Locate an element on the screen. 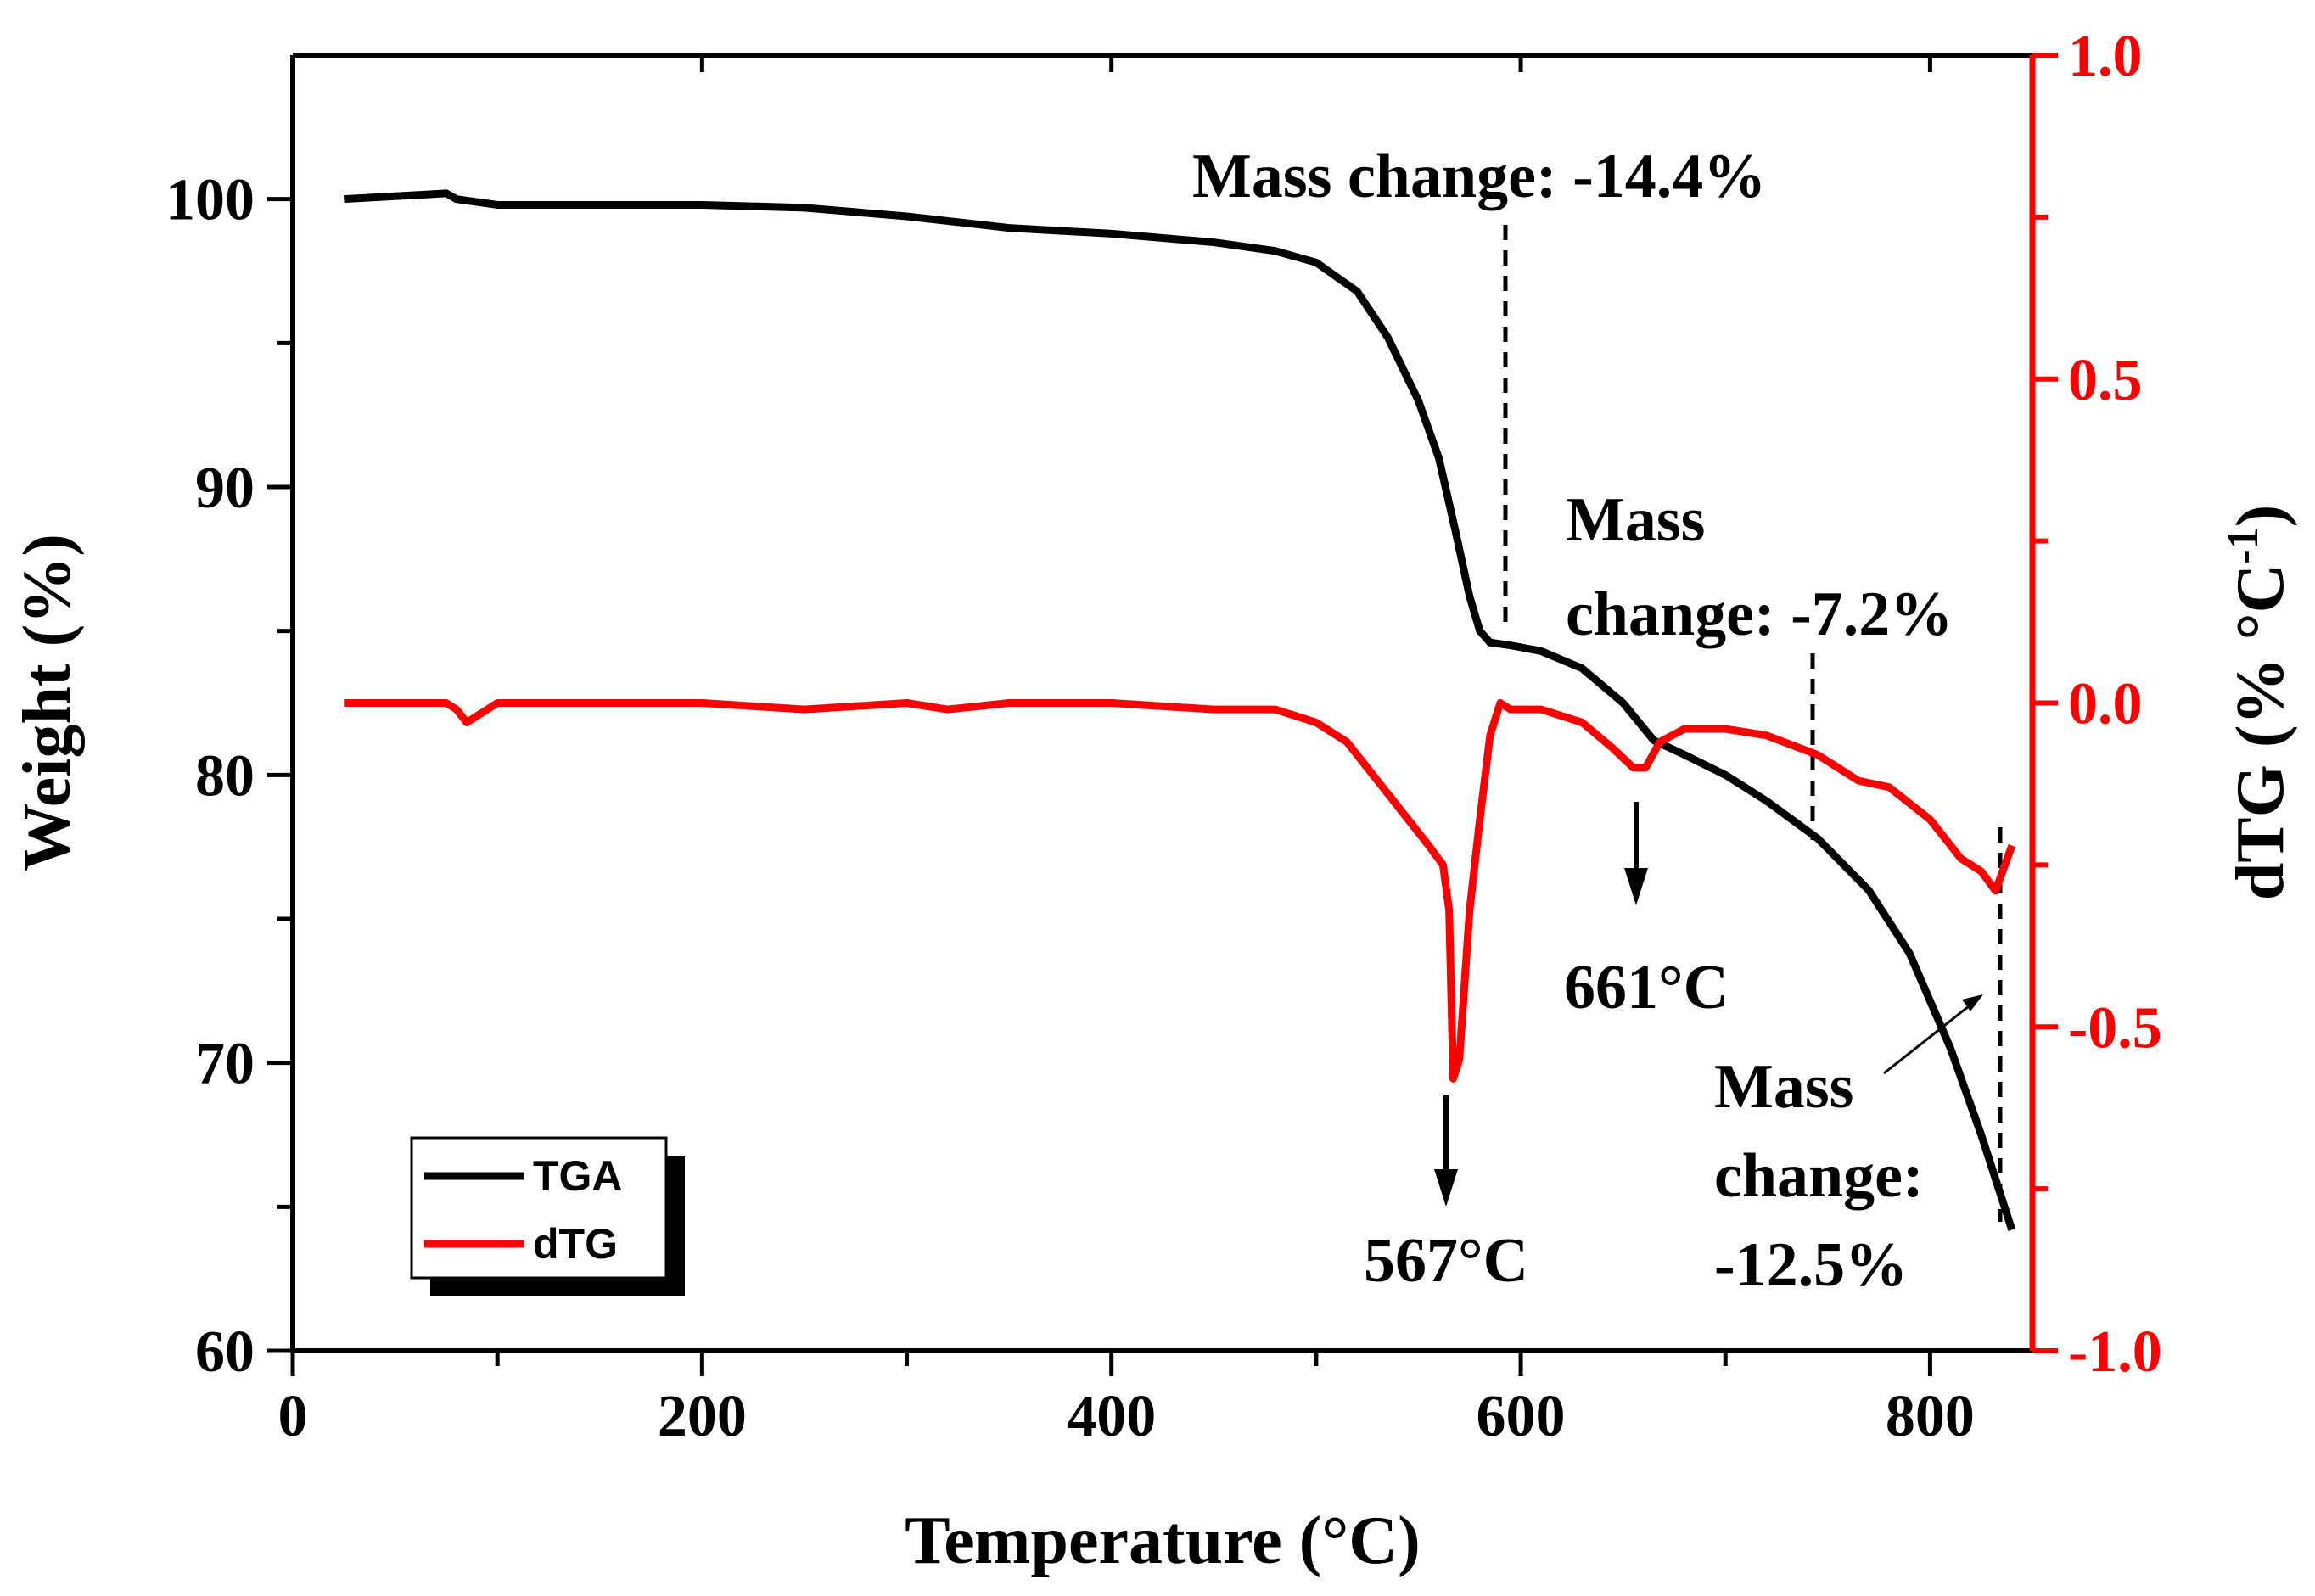 This screenshot has width=2315, height=1596. mass1-annotation: Mass change: -14.4% is located at coordinates (1479, 176).